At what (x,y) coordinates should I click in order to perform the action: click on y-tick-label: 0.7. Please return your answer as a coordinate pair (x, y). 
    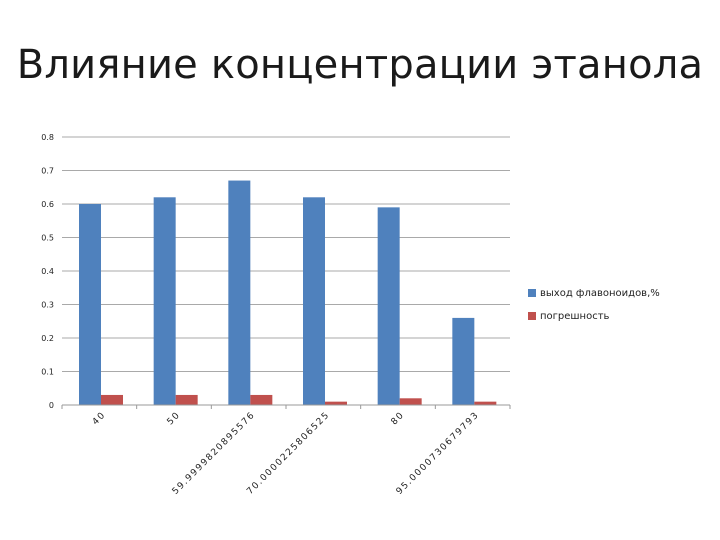
    Looking at the image, I should click on (47, 171).